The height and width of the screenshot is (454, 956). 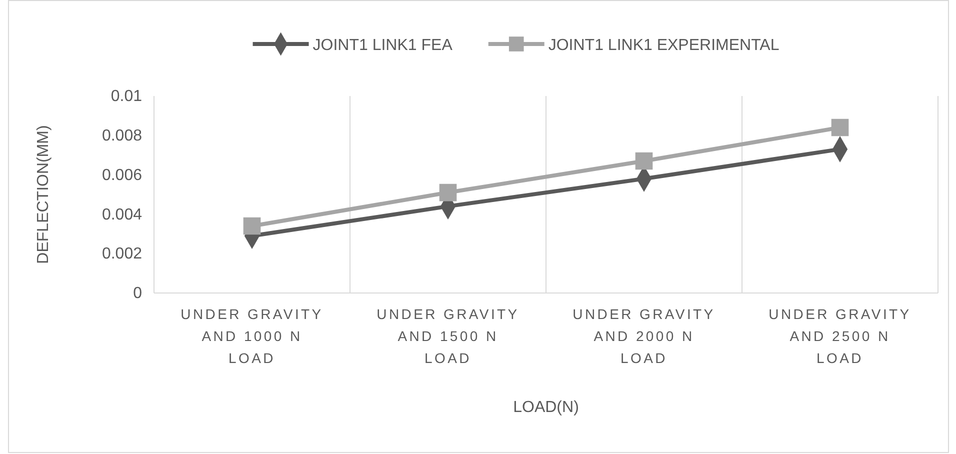 I want to click on y-tick-label: 0.004, so click(x=122, y=215).